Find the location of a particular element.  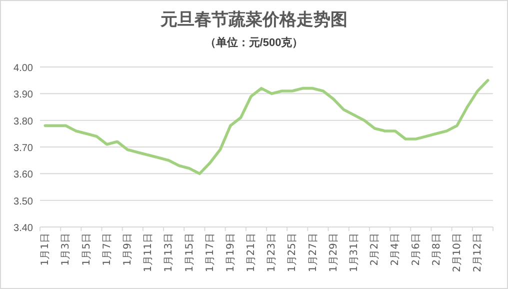

x-tick-label: 1月15日 is located at coordinates (190, 252).